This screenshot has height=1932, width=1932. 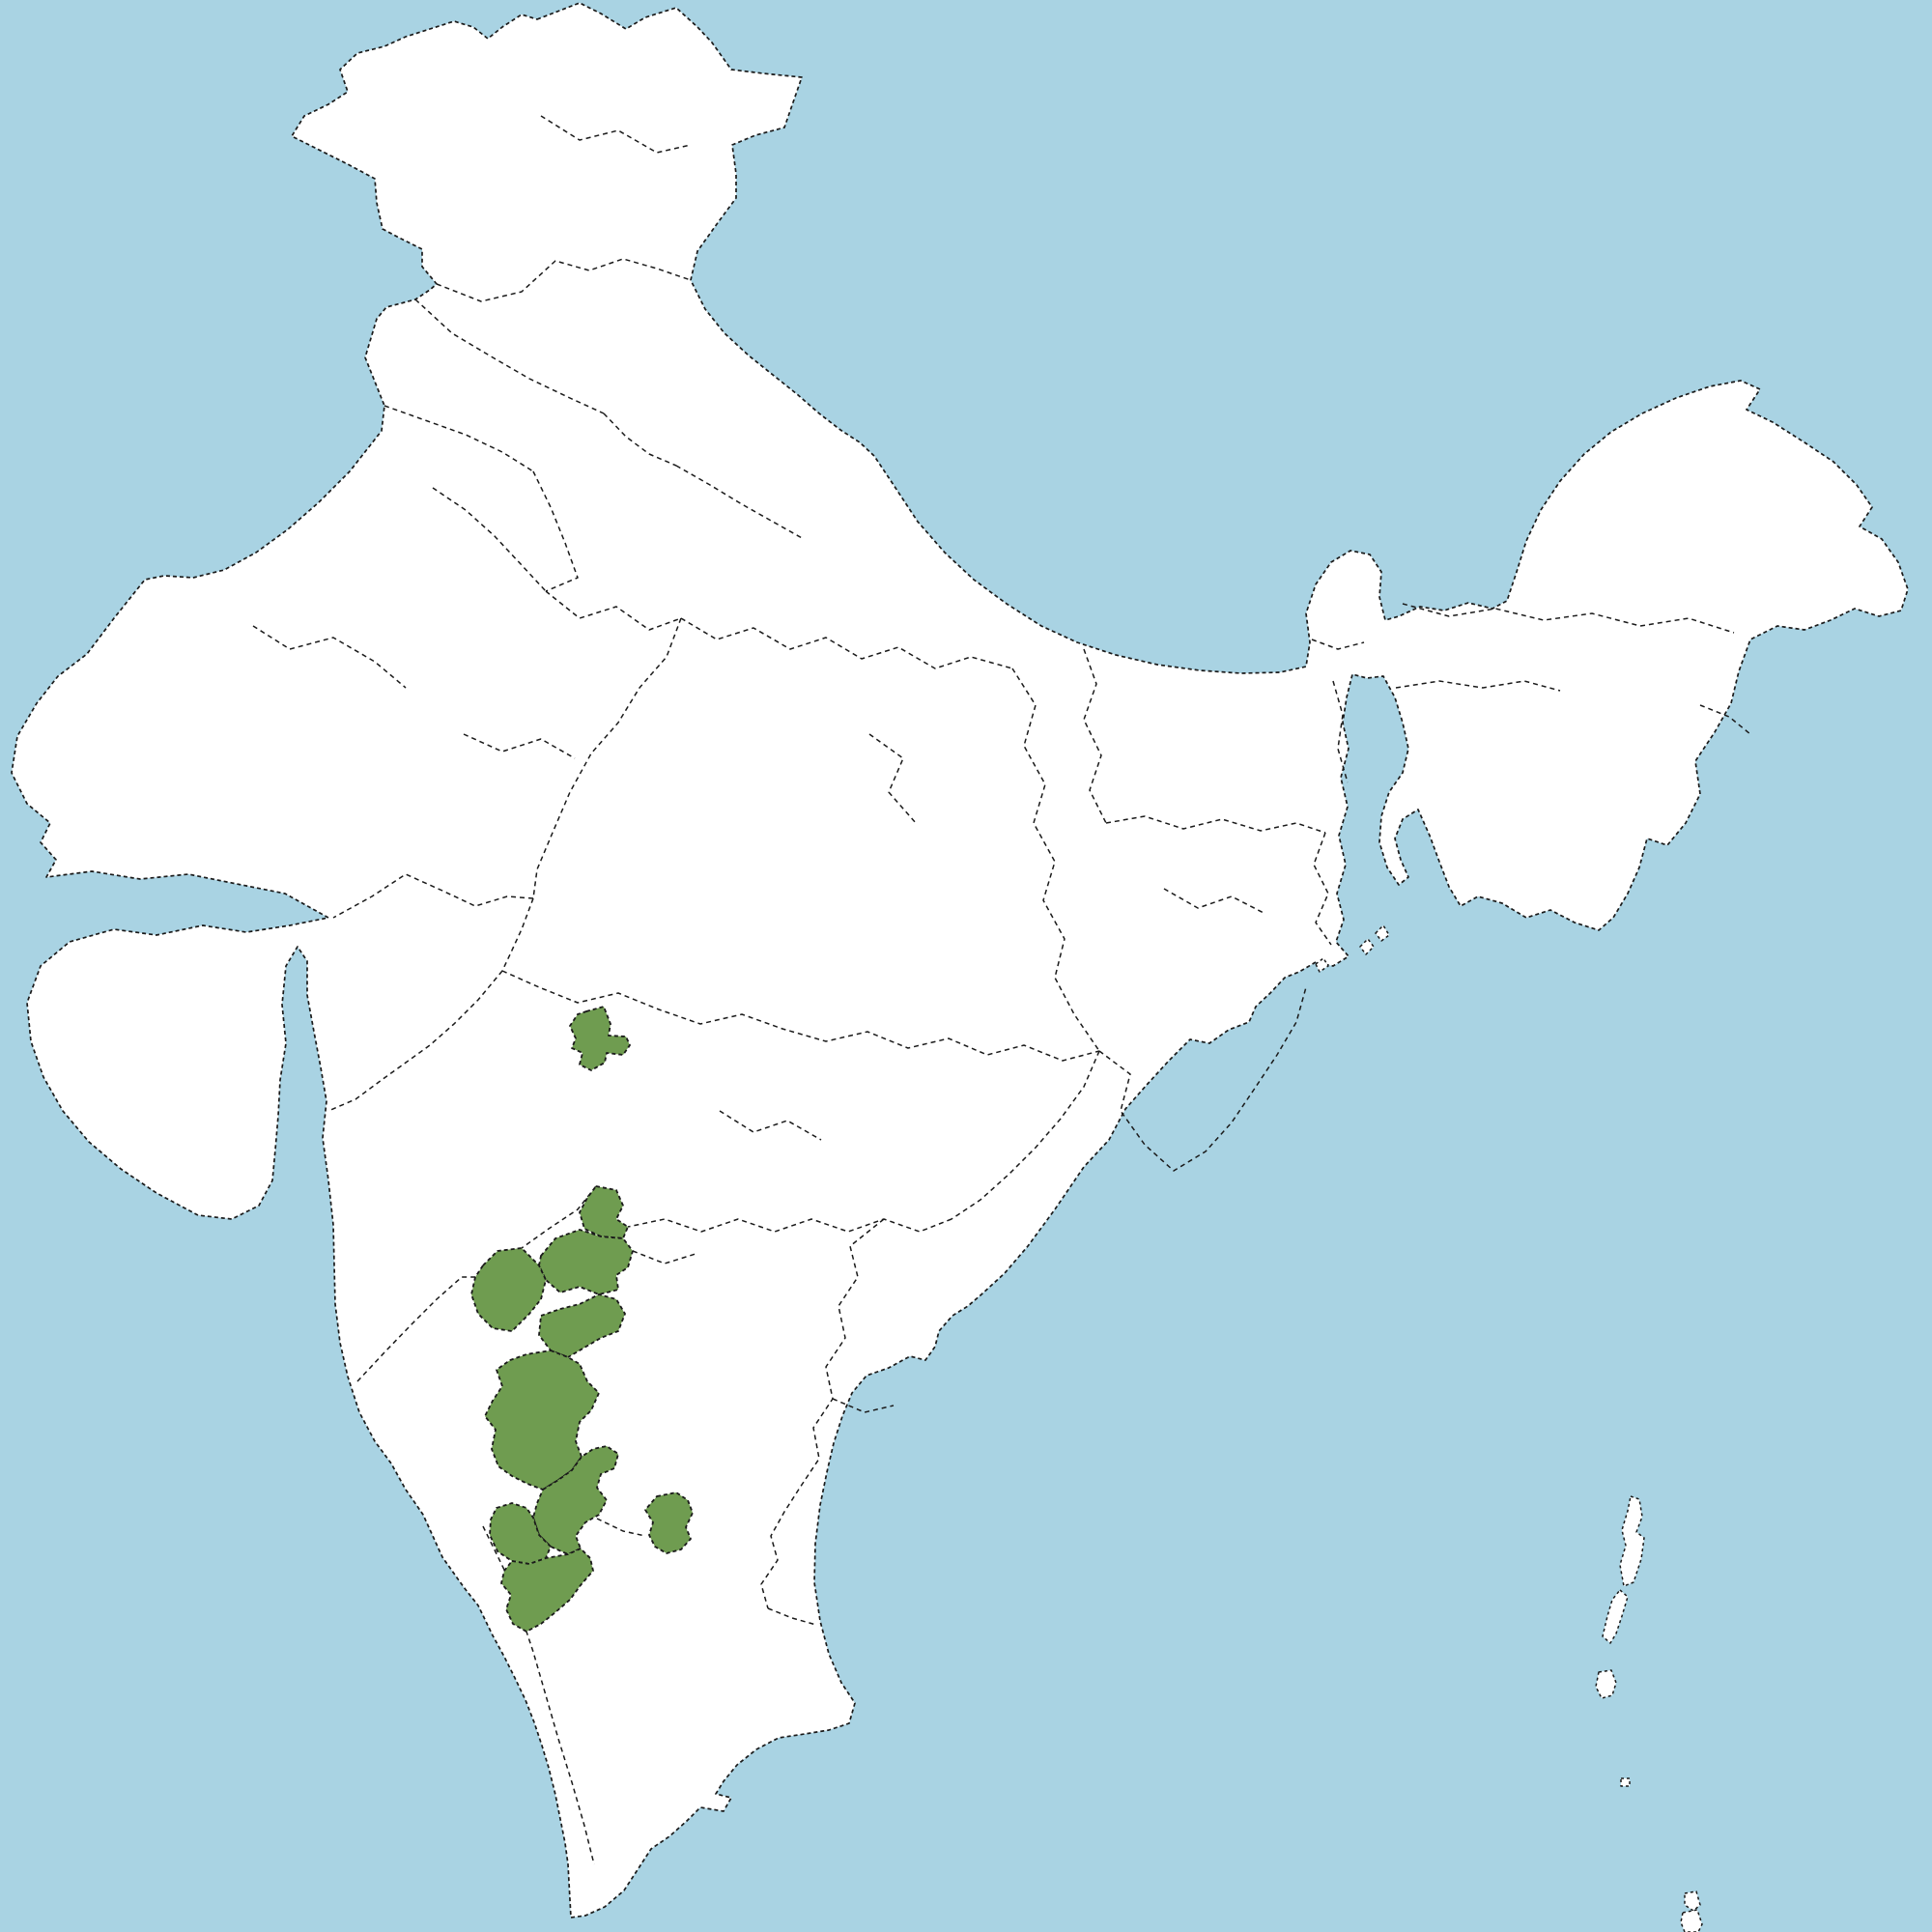 I want to click on island-group, so click(x=1509, y=1428).